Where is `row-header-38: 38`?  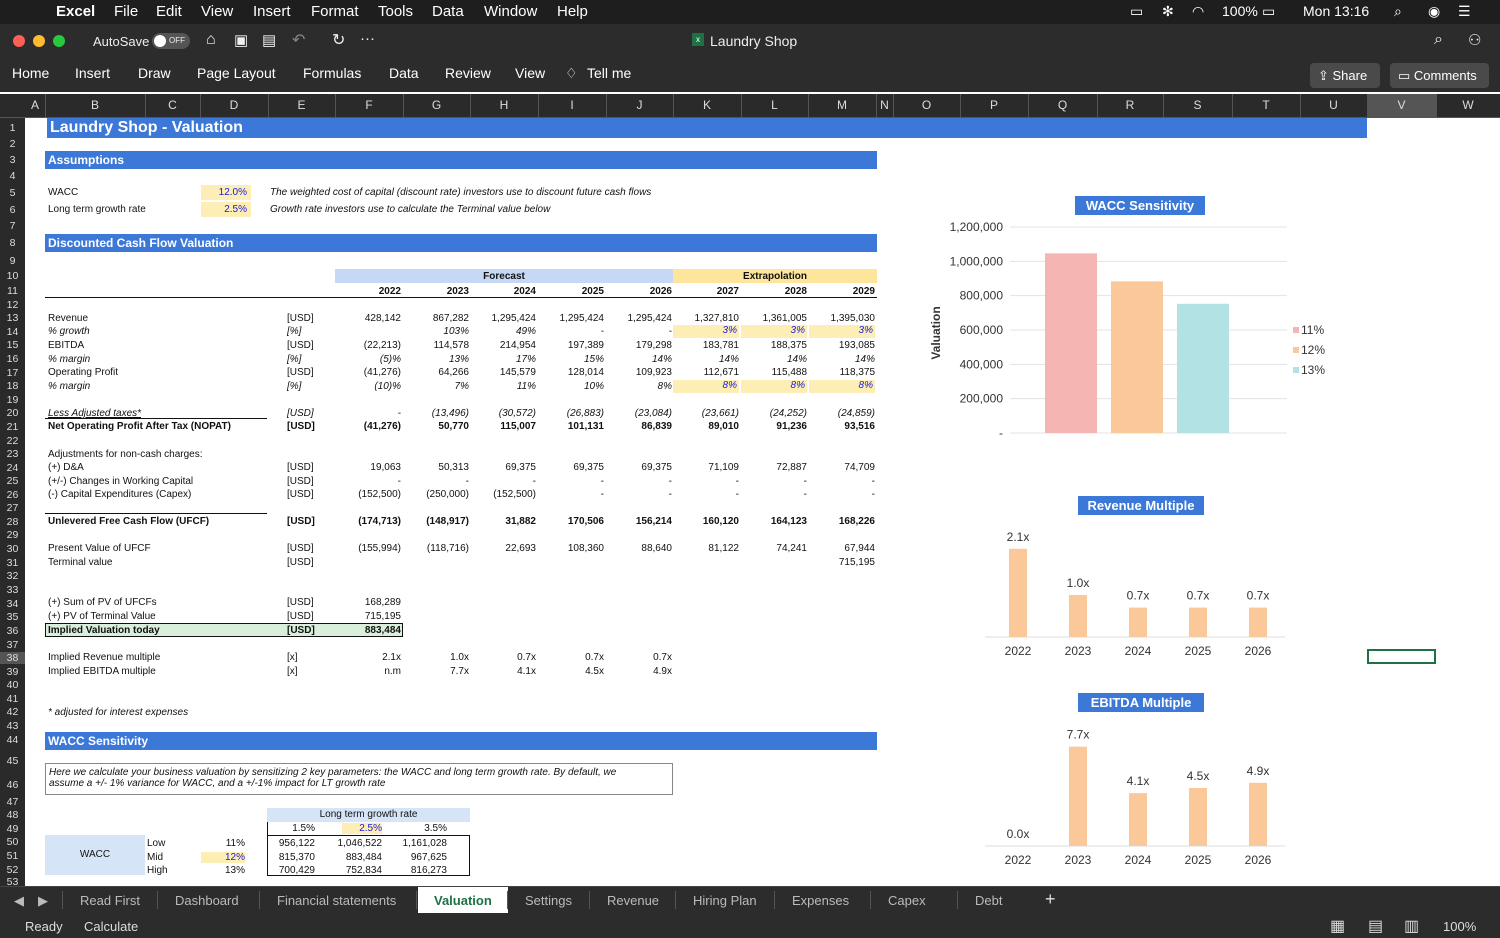
row-header-38: 38 is located at coordinates (12, 658).